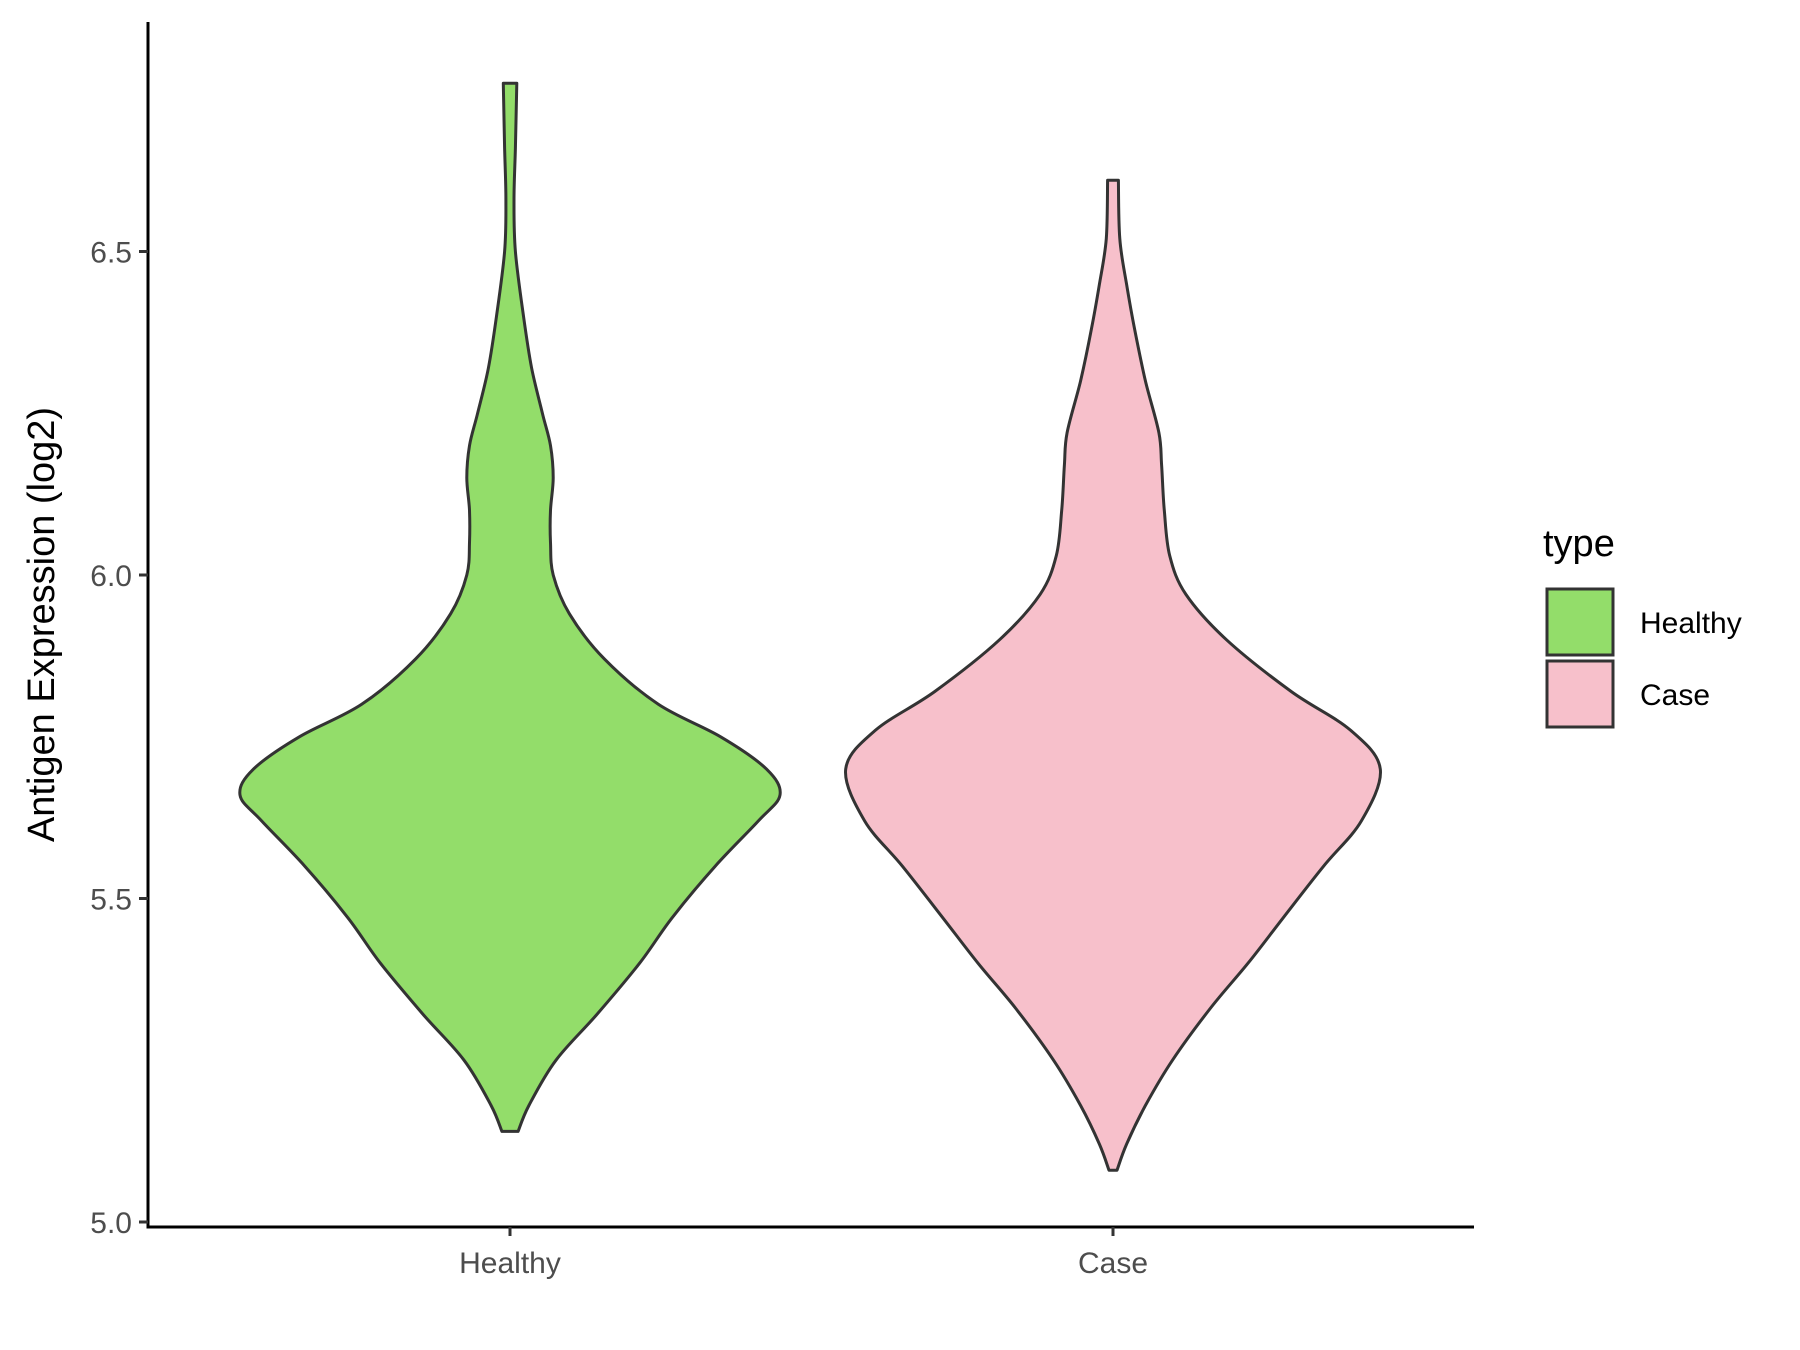 Image resolution: width=1800 pixels, height=1350 pixels. I want to click on legend-swatch-case, so click(1580, 694).